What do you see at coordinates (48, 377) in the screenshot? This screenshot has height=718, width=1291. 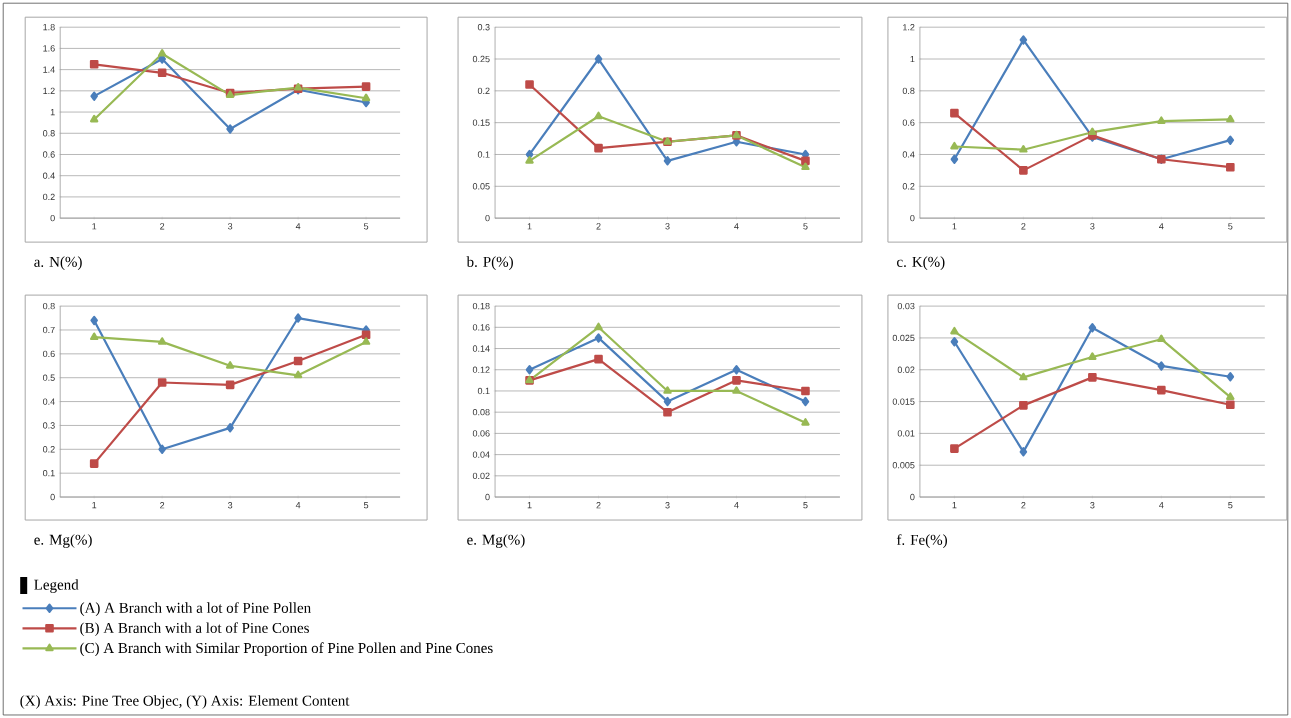 I see `y-tick-label: 0.5` at bounding box center [48, 377].